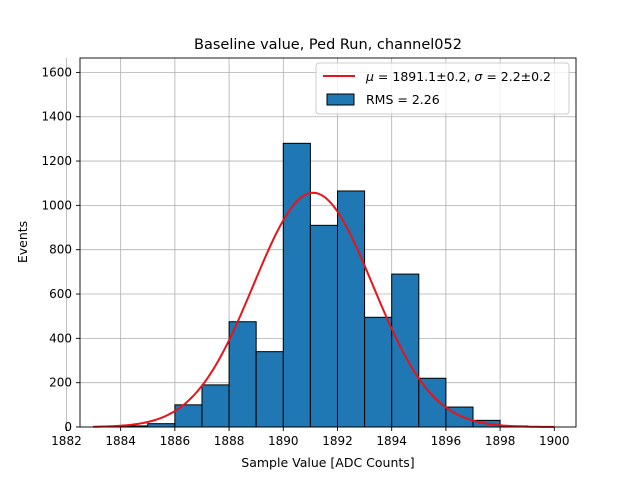 The image size is (640, 480). I want to click on y-tick-label: 1200, so click(56, 161).